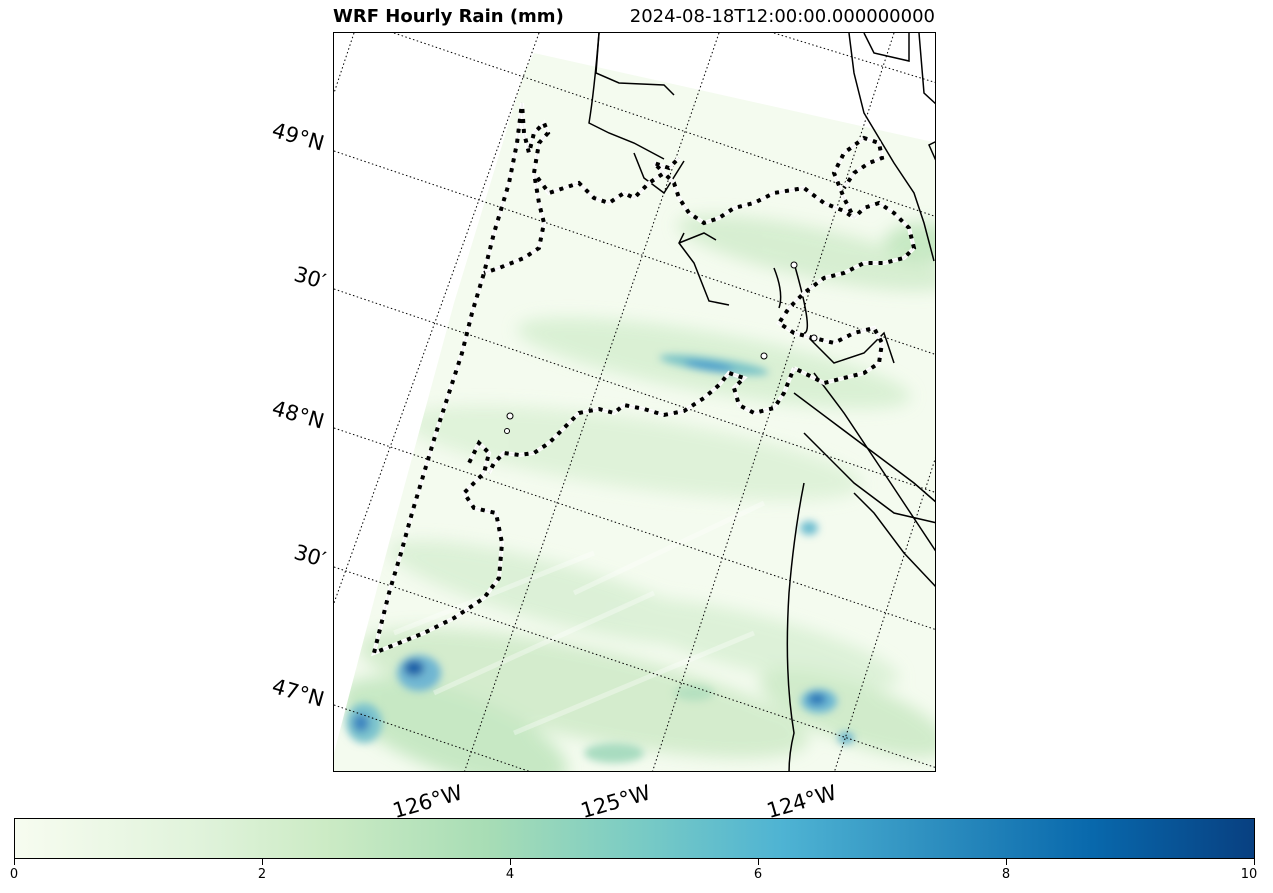  What do you see at coordinates (1249, 874) in the screenshot?
I see `colorbar-label-10: 10` at bounding box center [1249, 874].